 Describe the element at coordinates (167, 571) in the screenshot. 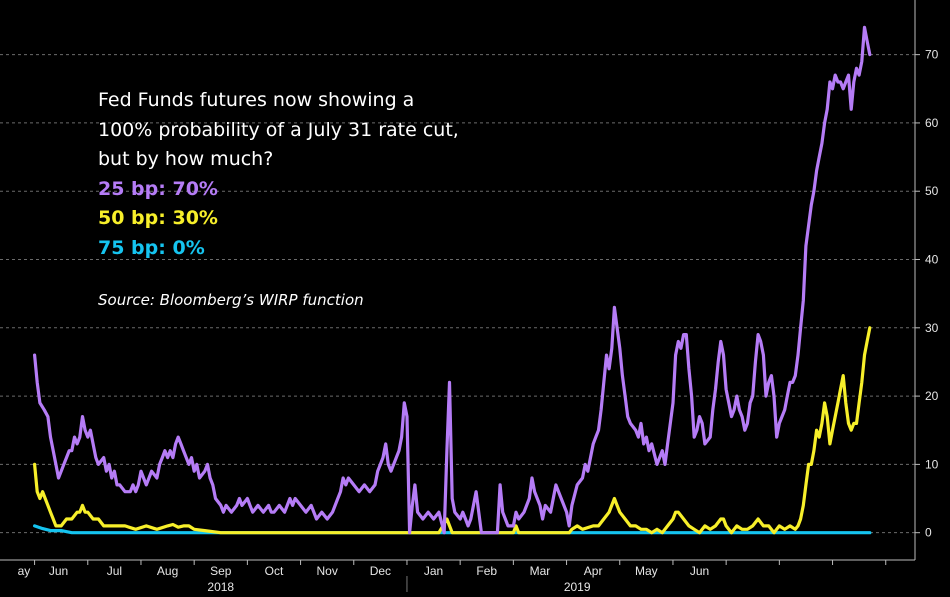

I see `x-tick-label-3: Aug` at that location.